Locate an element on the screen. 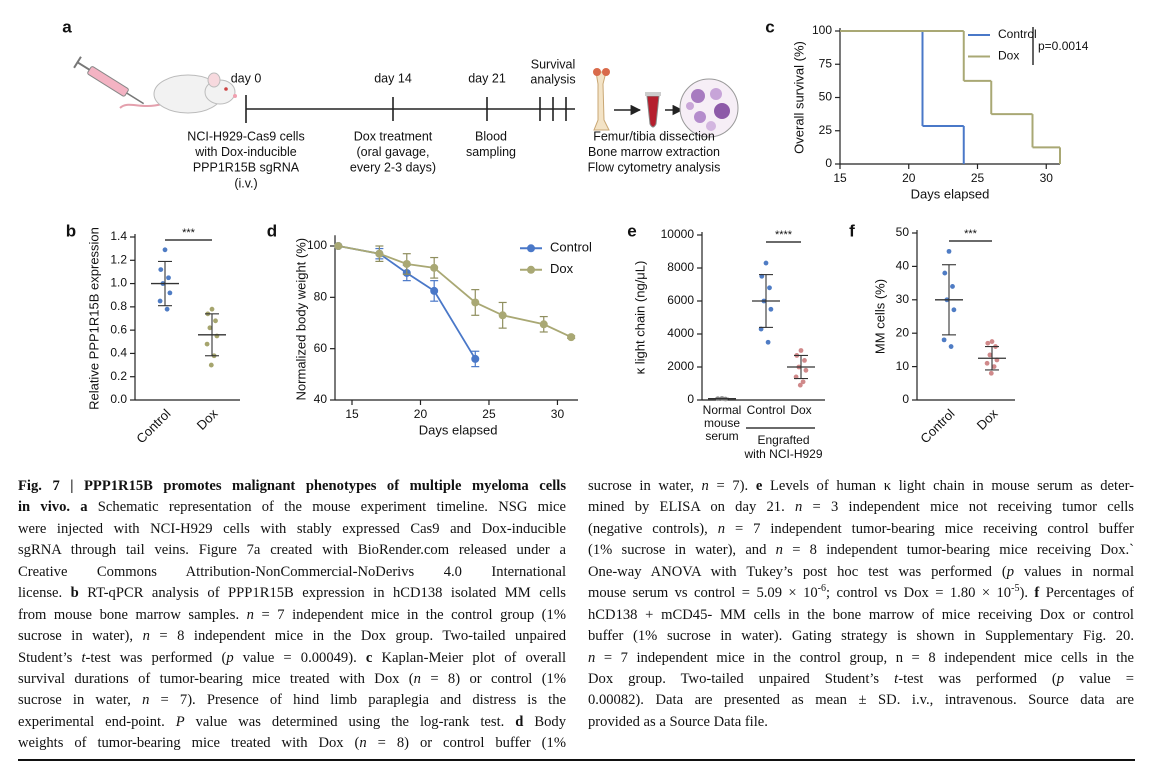 This screenshot has width=1152, height=774. significance-label: **** is located at coordinates (784, 235).